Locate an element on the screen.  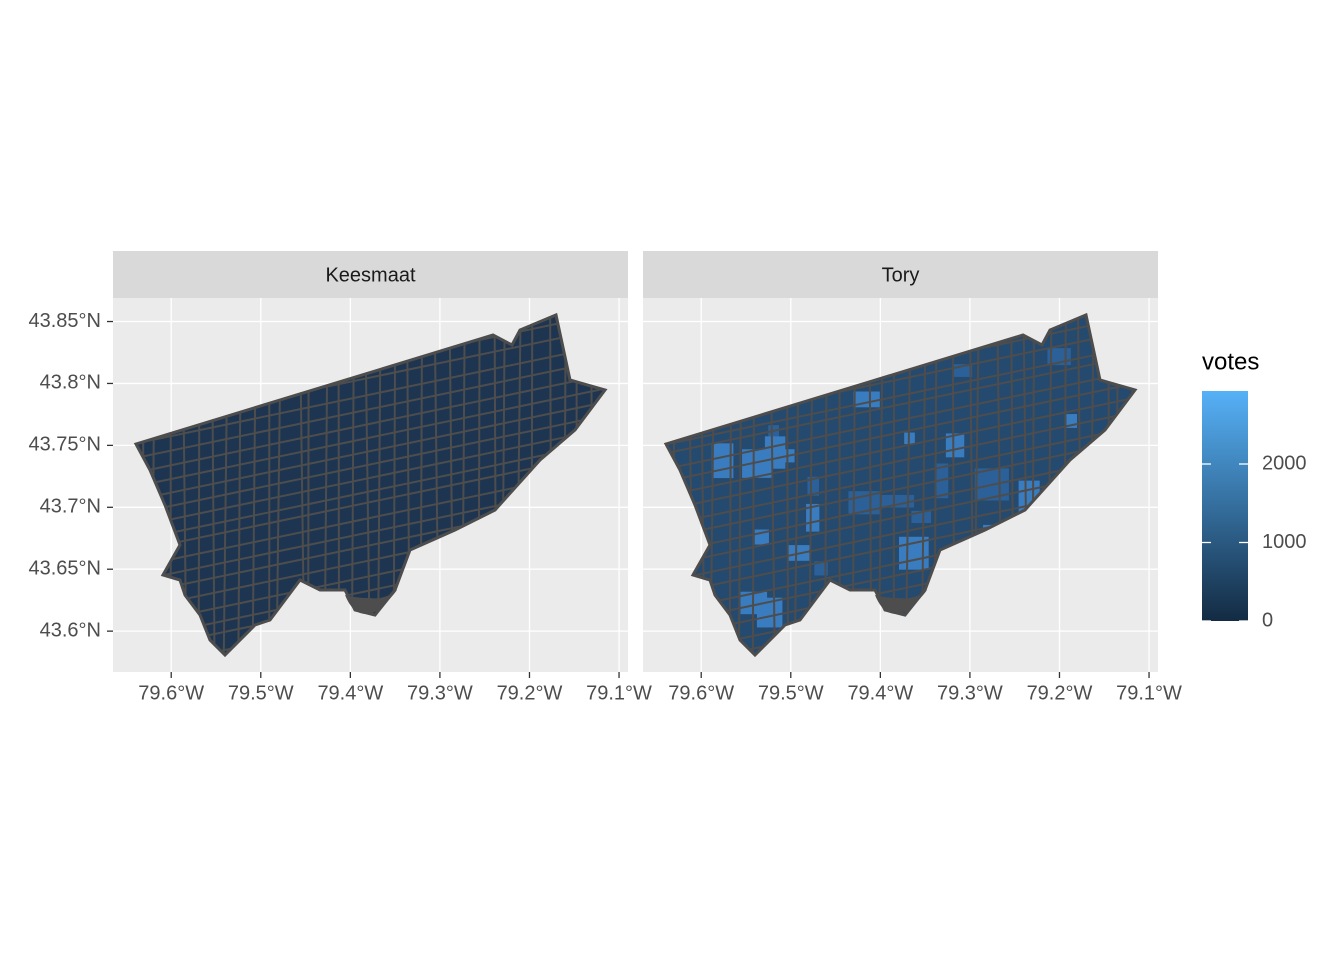
y-tick-label: 43.7°N is located at coordinates (70, 507).